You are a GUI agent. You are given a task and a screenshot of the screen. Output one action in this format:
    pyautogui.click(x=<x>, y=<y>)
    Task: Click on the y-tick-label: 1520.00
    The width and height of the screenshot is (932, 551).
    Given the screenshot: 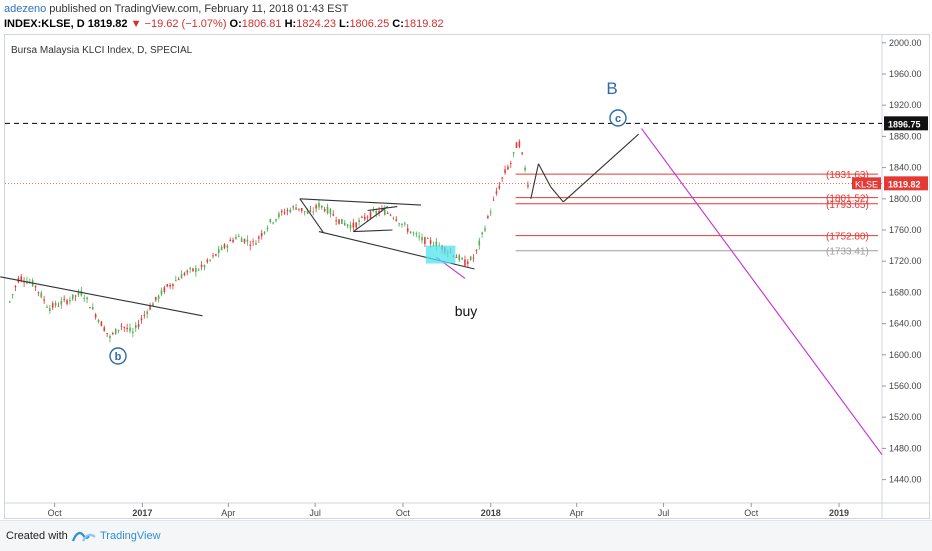 What is the action you would take?
    pyautogui.click(x=905, y=417)
    